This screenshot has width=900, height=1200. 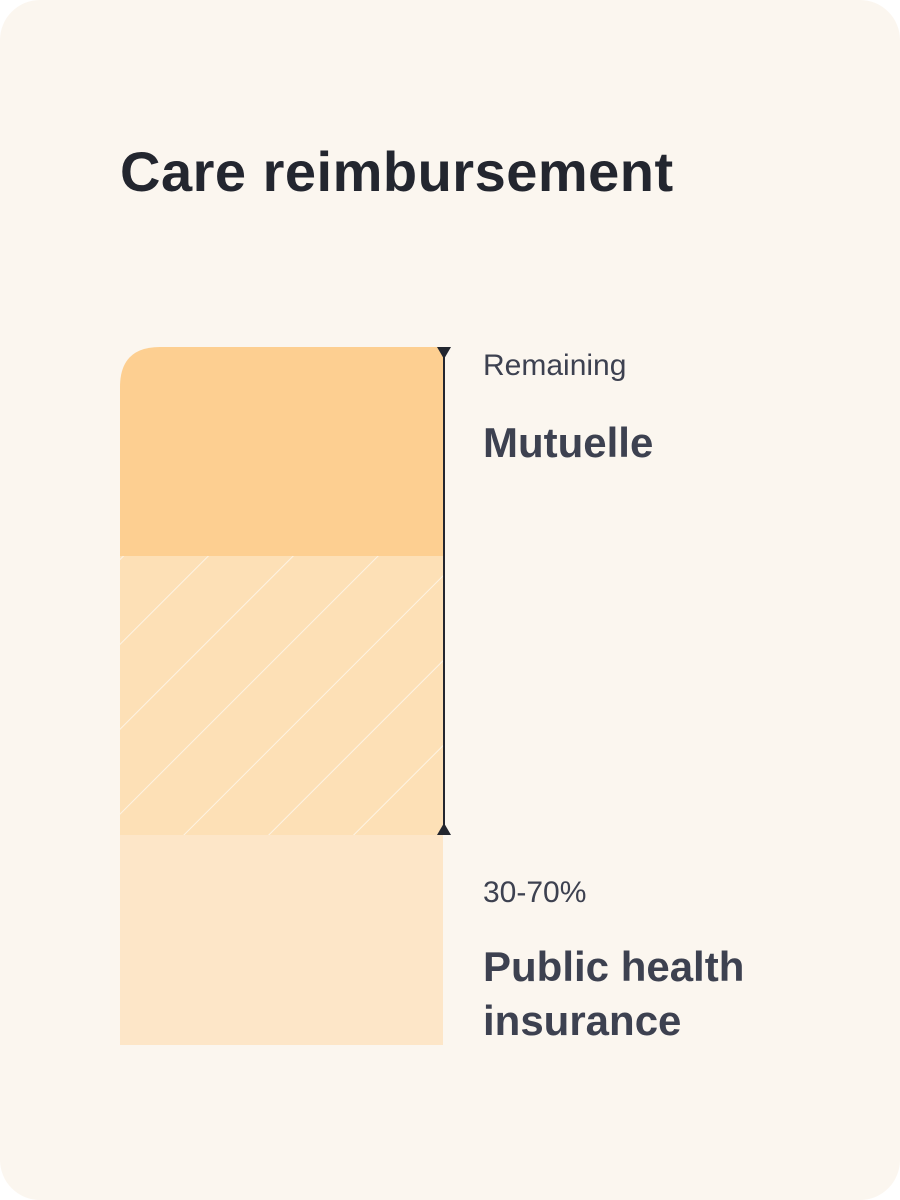 I want to click on public-insurance-caption: 30-70%, so click(x=535, y=892).